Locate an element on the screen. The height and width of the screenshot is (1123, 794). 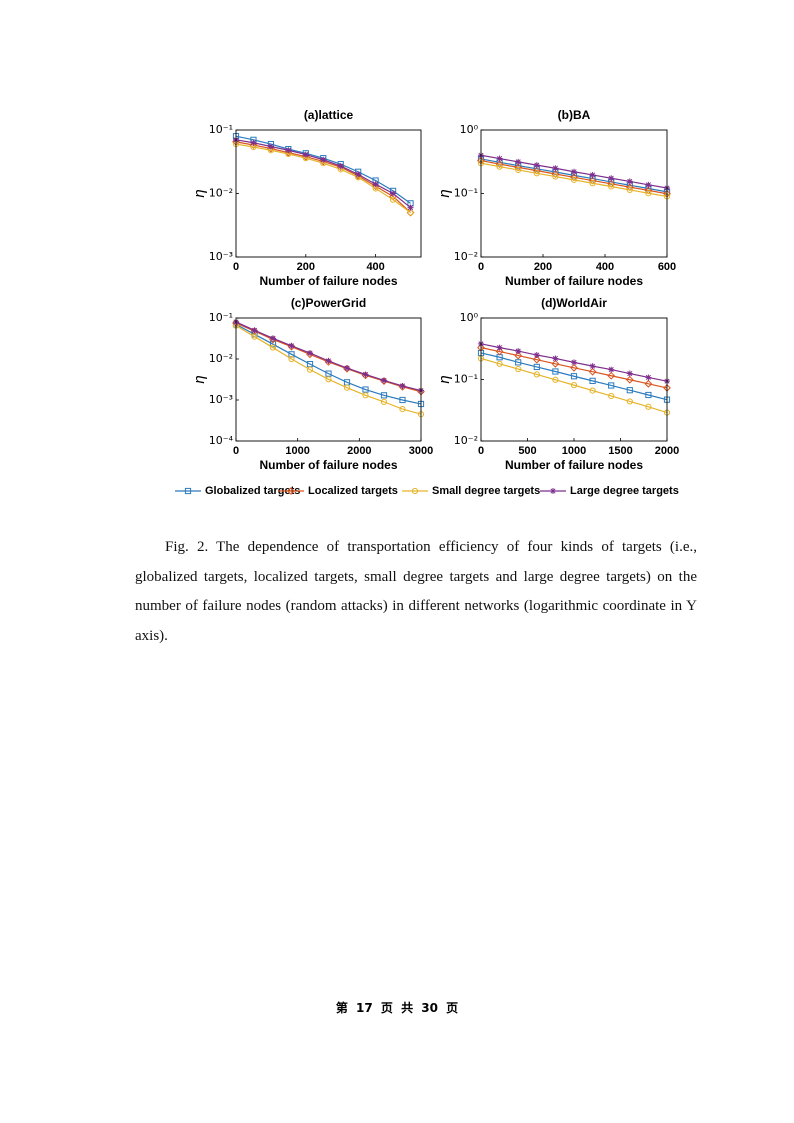
chart-title: (d)WorldAir is located at coordinates (574, 303).